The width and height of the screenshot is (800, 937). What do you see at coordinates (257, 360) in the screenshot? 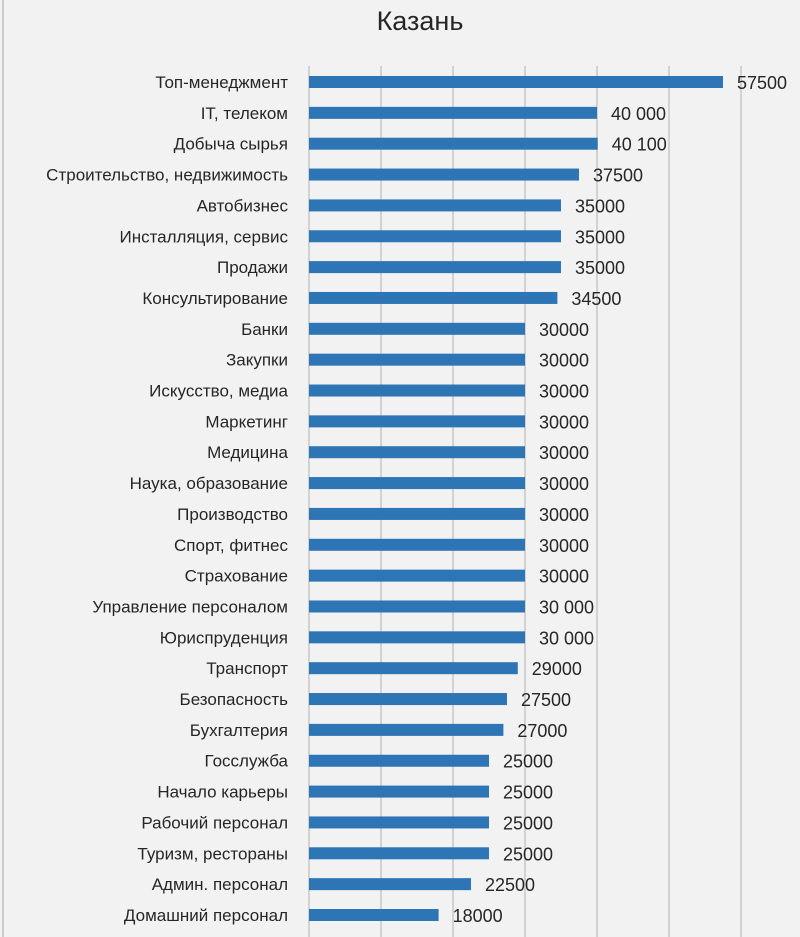
I see `category-label: Закупки` at bounding box center [257, 360].